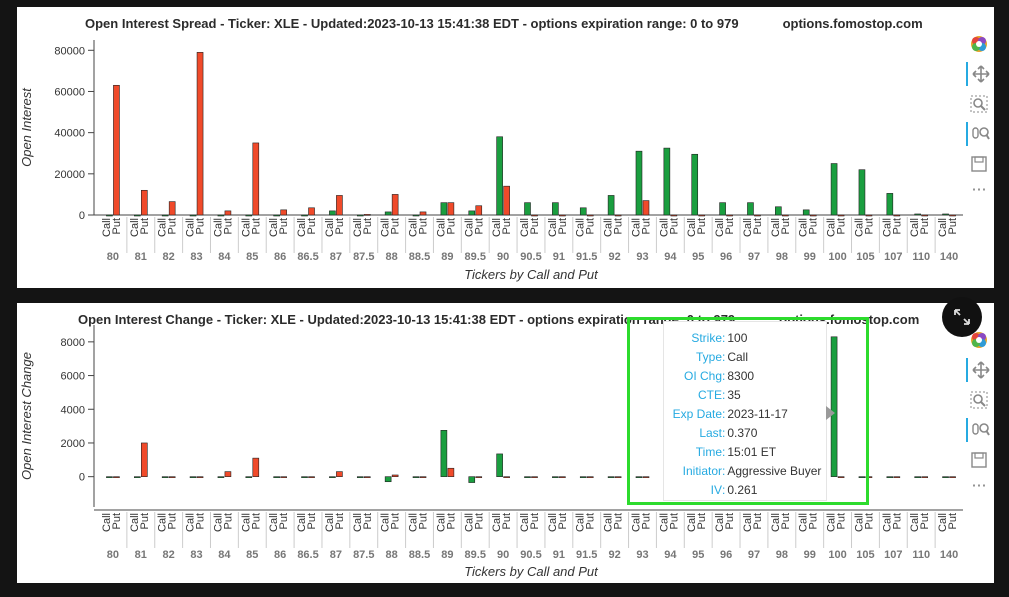 The image size is (1009, 597). I want to click on y-tick-label: 80000, so click(69, 51).